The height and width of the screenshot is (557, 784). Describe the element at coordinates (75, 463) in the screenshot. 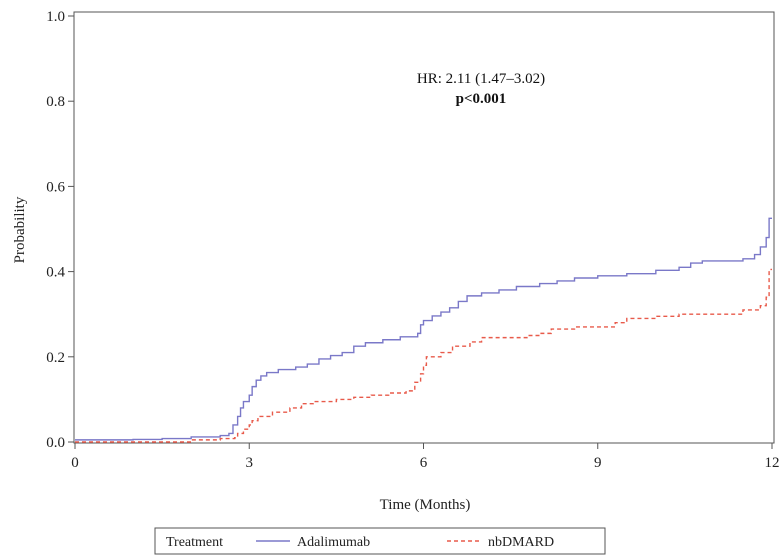

I see `x-tick-label: 0` at that location.